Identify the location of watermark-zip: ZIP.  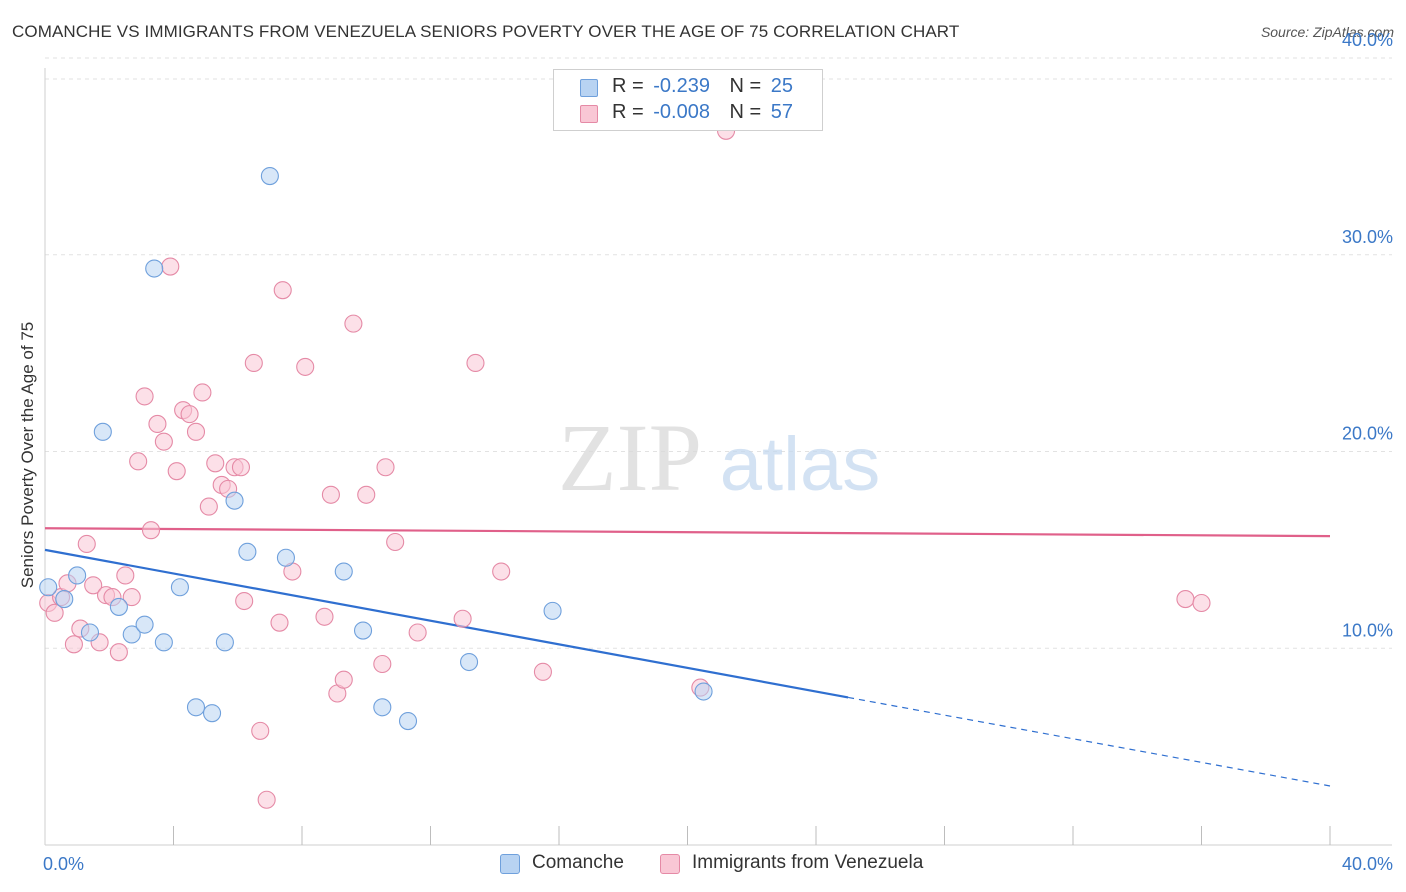
(630, 457).